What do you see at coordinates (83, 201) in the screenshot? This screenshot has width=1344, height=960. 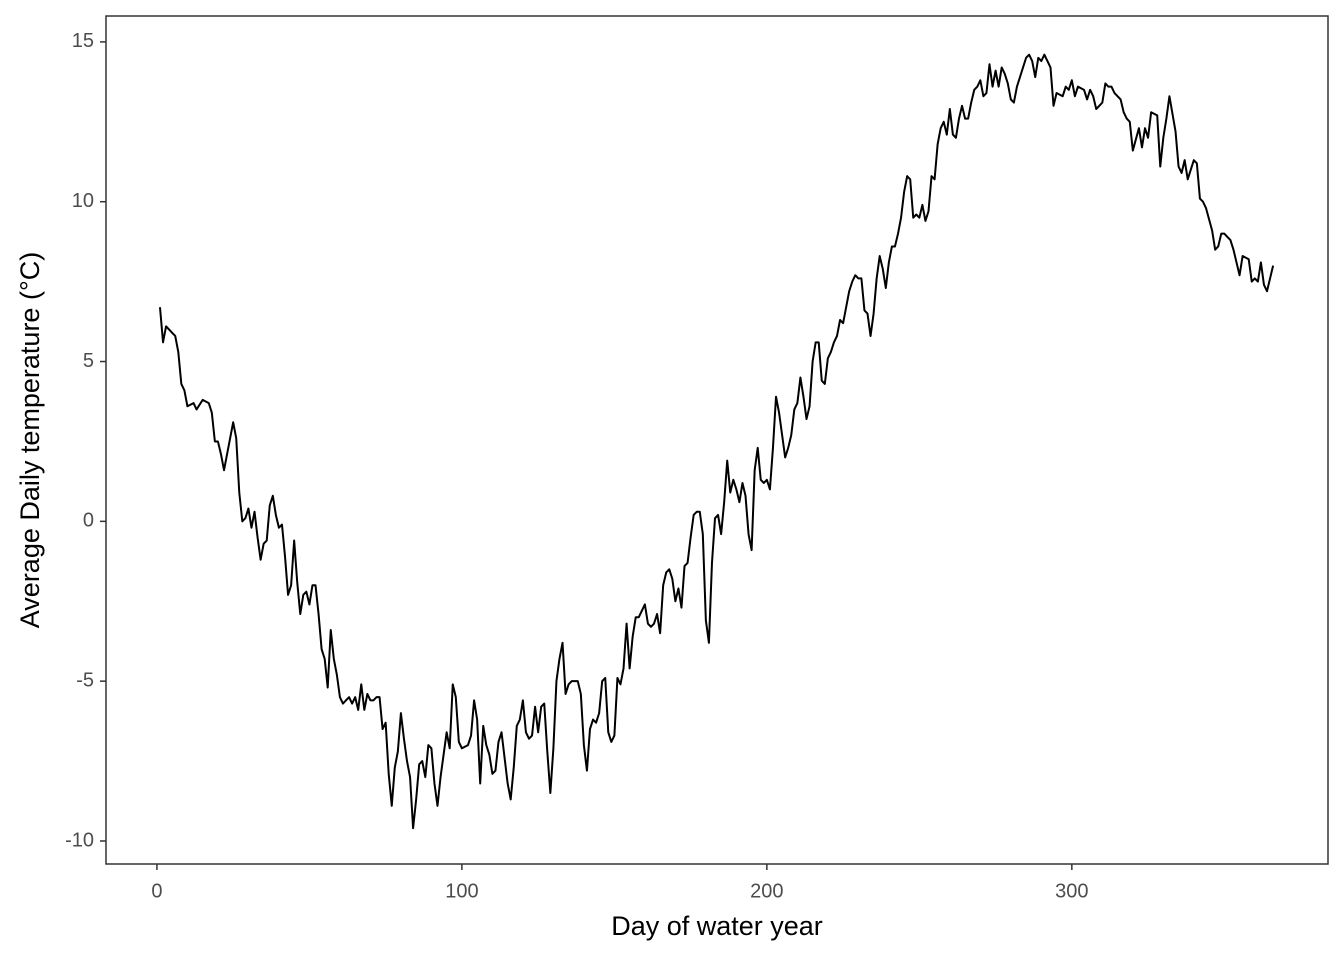 I see `y-tick-label: 10` at bounding box center [83, 201].